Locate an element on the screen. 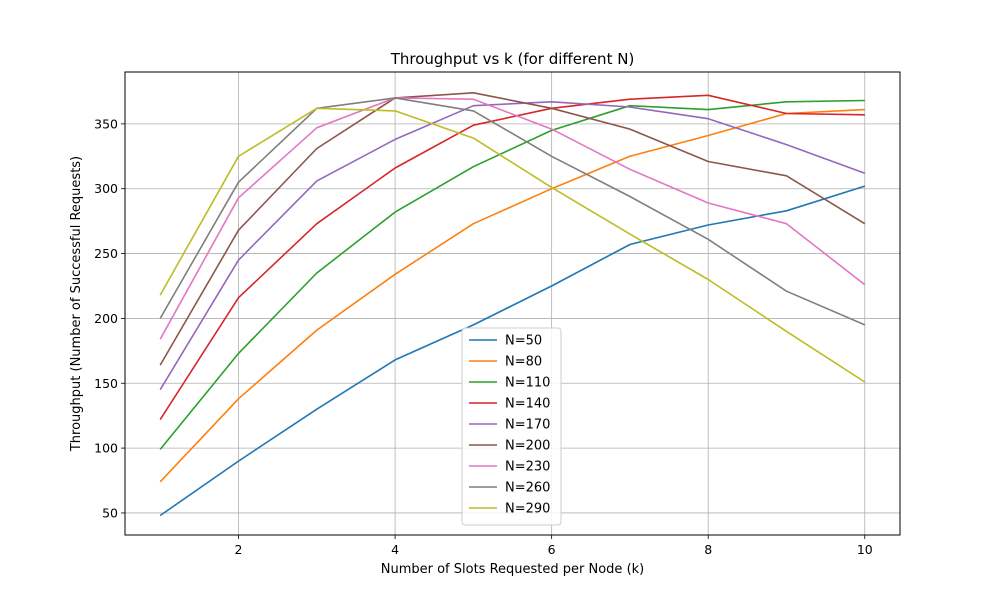 This screenshot has height=604, width=1000. x-tick-label: 10 is located at coordinates (865, 549).